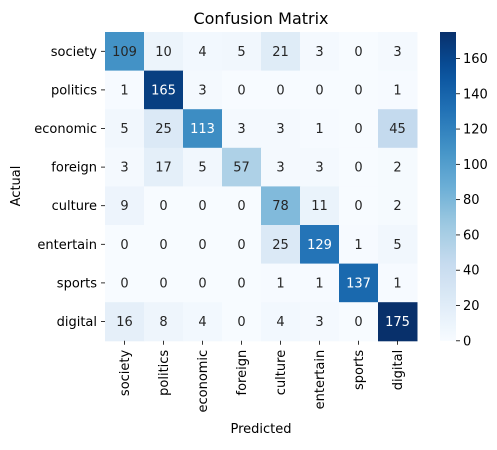 This screenshot has height=450, width=497. I want to click on x-tick-label-culture: culture, so click(281, 372).